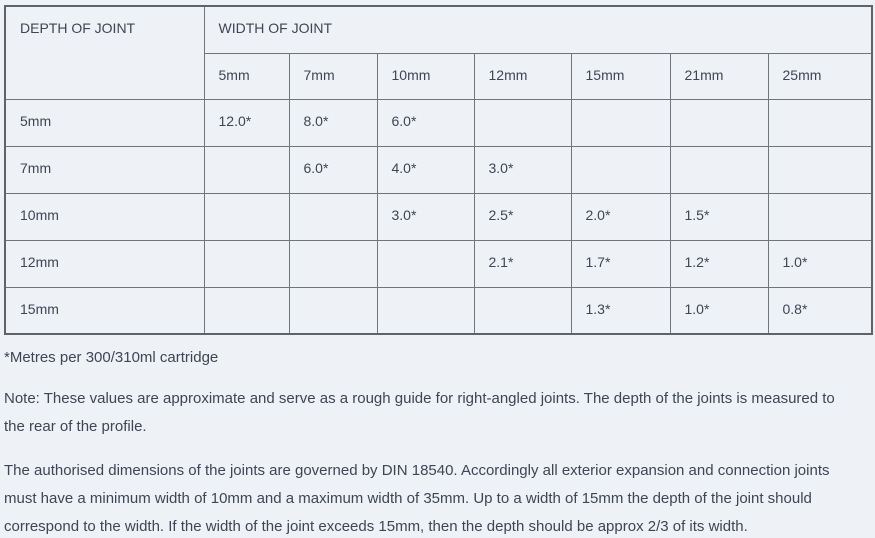 This screenshot has height=538, width=875. I want to click on table-cell: 8.0*, so click(333, 122).